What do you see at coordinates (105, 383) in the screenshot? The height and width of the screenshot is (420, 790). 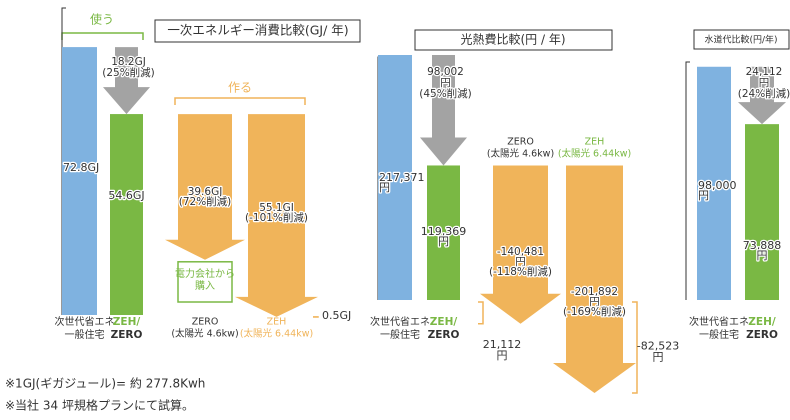 I see `footnote: ※1GJ(ギガジュール)= 約 277.8Kwh` at bounding box center [105, 383].